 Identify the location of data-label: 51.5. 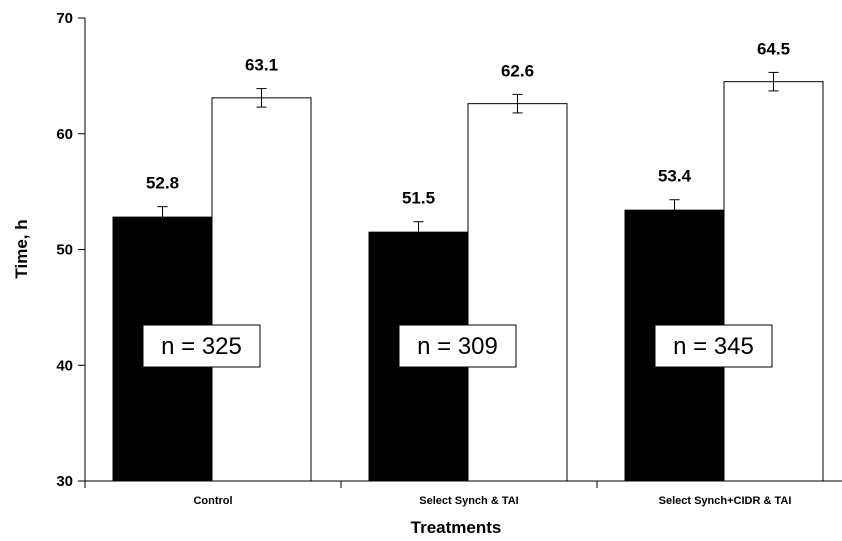
(418, 198).